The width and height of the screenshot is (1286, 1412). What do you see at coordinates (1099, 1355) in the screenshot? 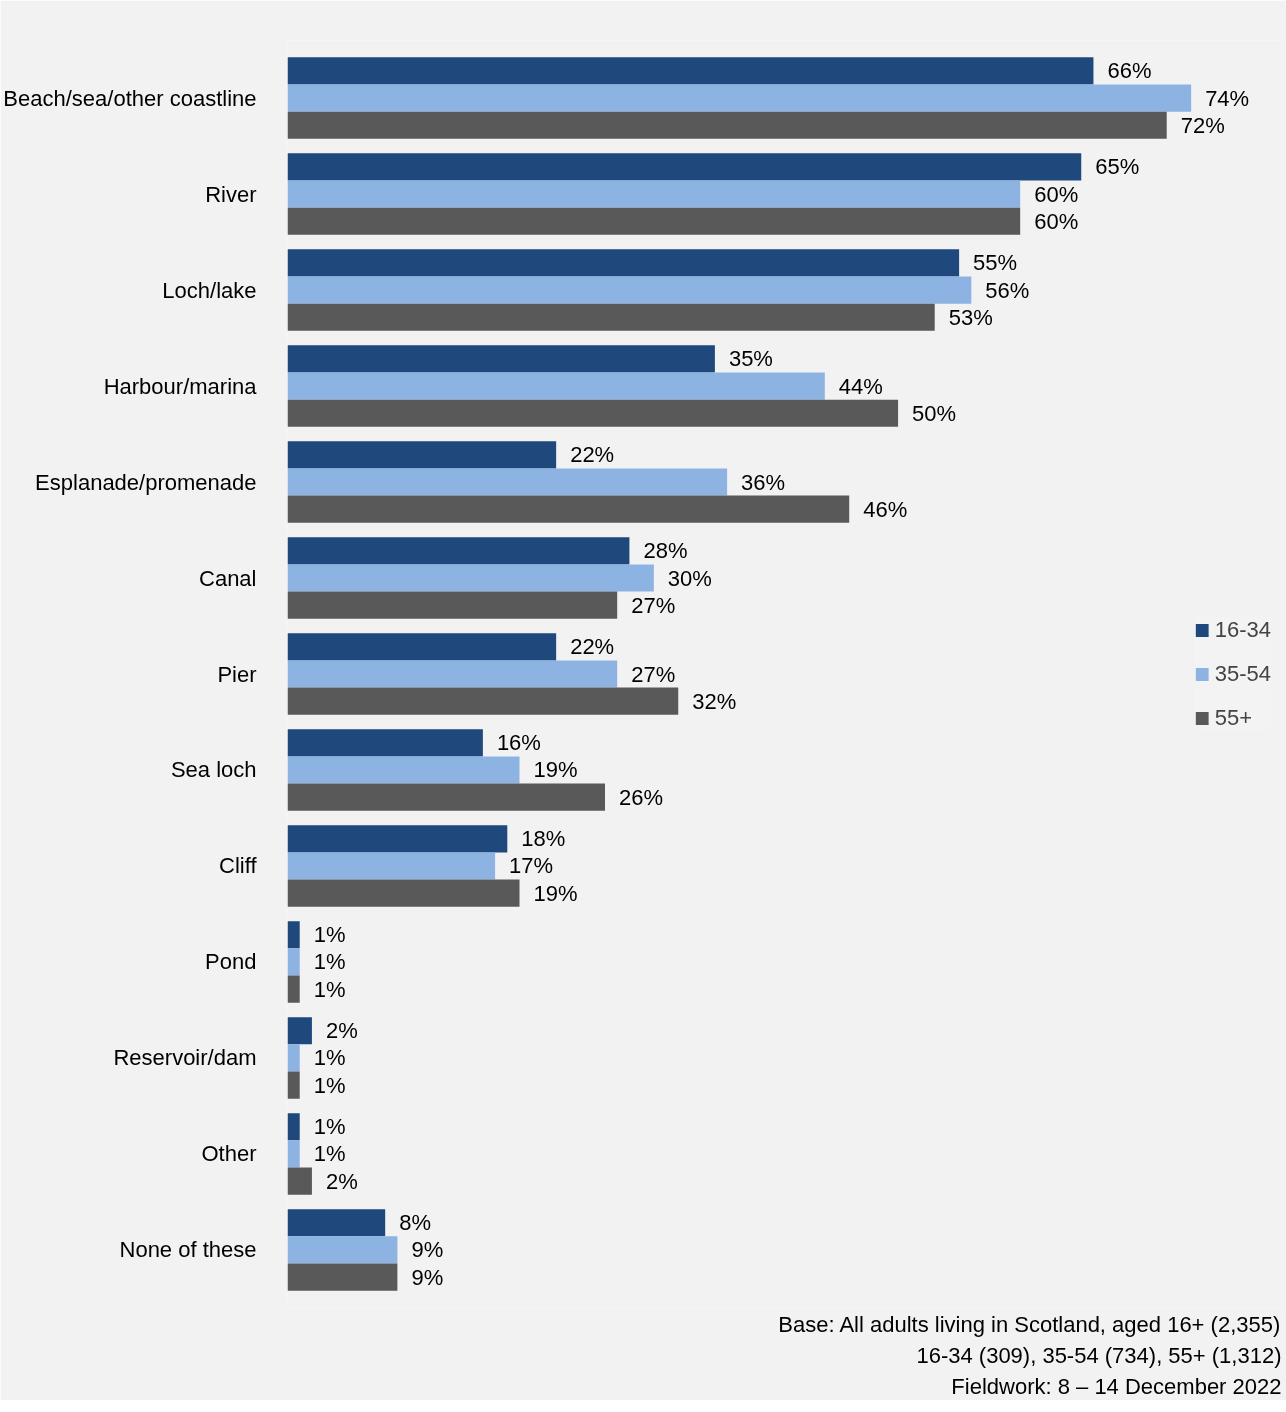
I see `text: 16-34 (309), 35-54 (734), 55+ (1,312)` at bounding box center [1099, 1355].